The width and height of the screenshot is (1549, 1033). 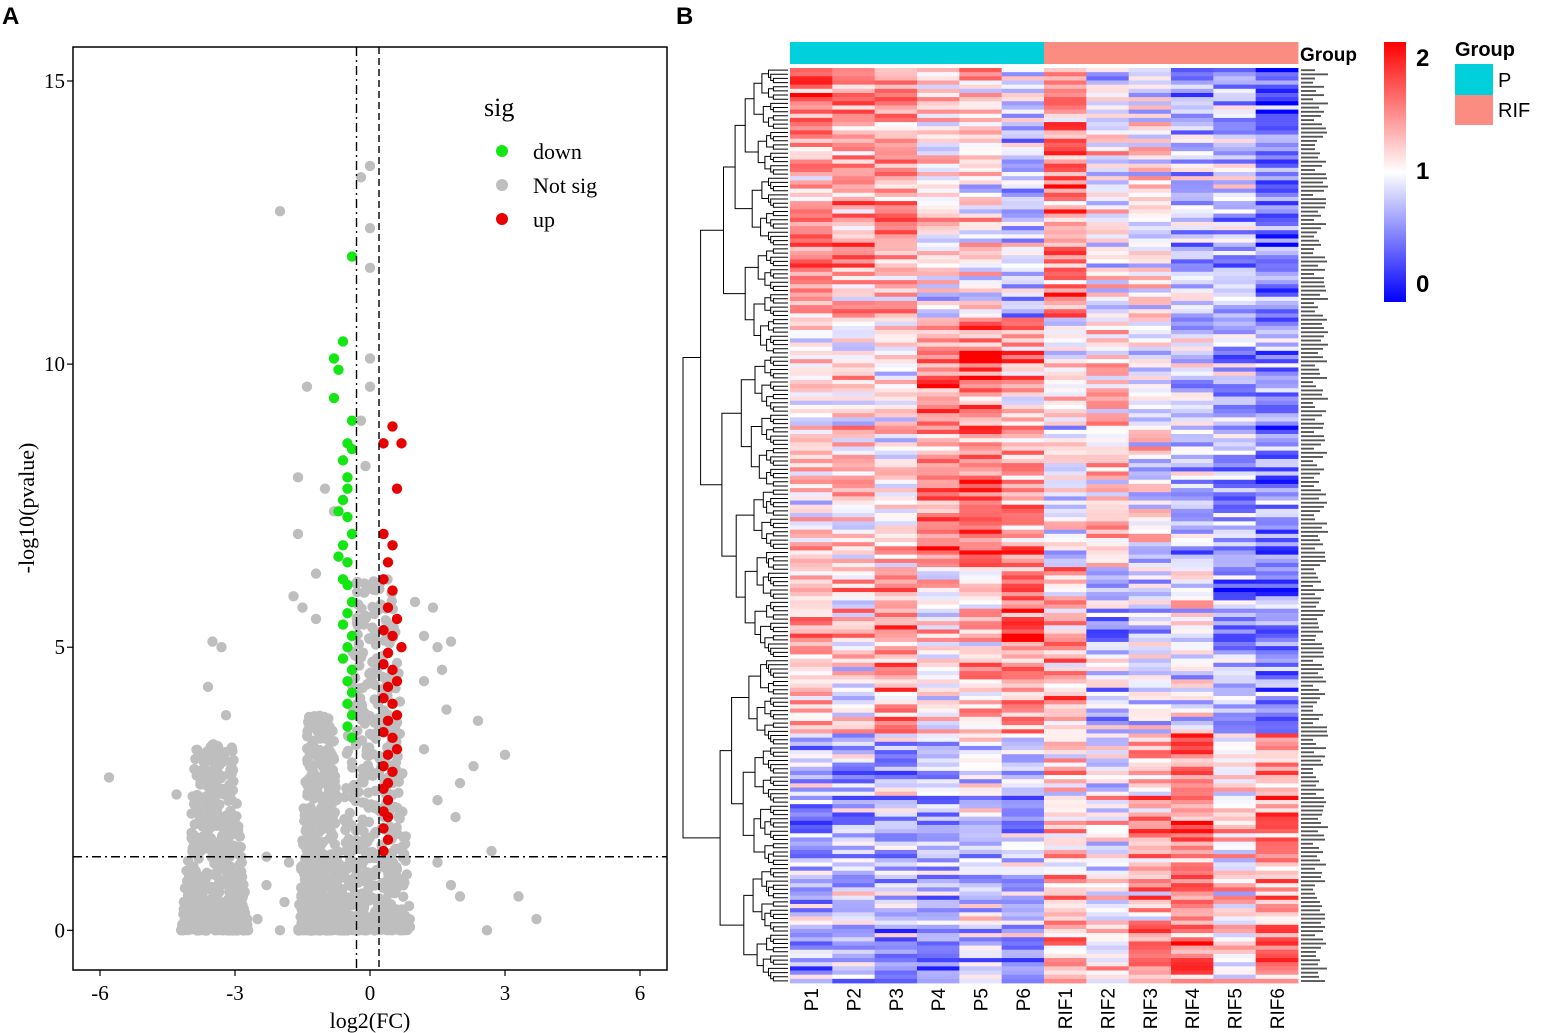 I want to click on point-up, so click(x=388, y=687).